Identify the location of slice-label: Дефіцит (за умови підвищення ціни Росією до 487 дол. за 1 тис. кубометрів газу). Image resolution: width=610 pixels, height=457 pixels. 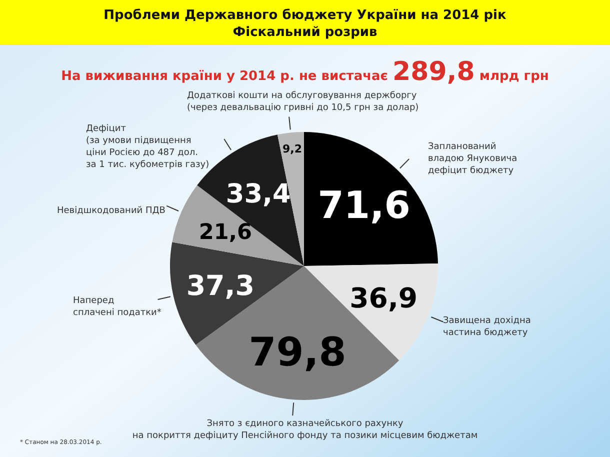
(148, 147).